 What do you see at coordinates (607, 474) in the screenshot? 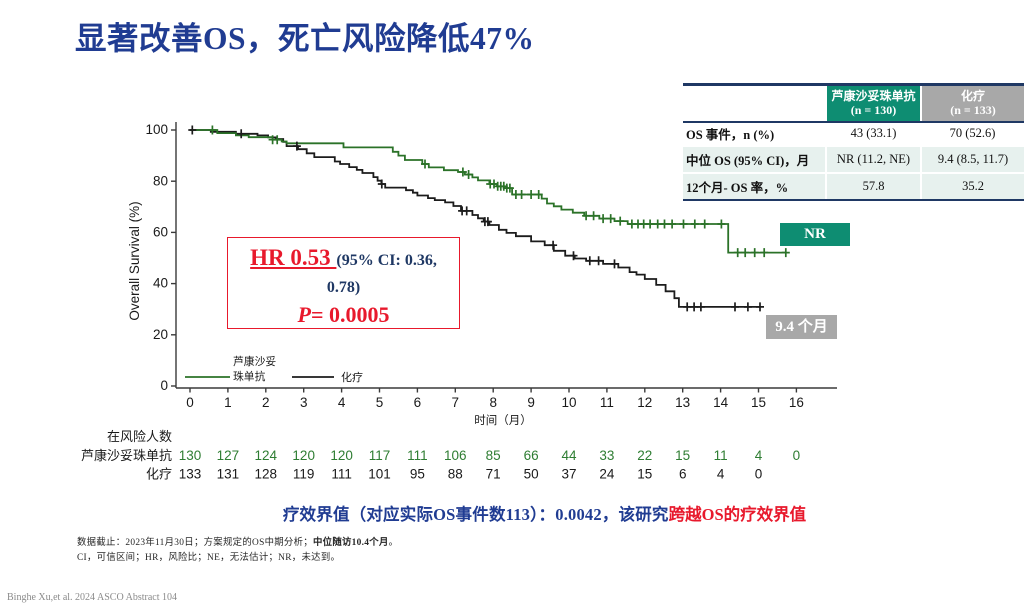
I see `svg-text: 24` at bounding box center [607, 474].